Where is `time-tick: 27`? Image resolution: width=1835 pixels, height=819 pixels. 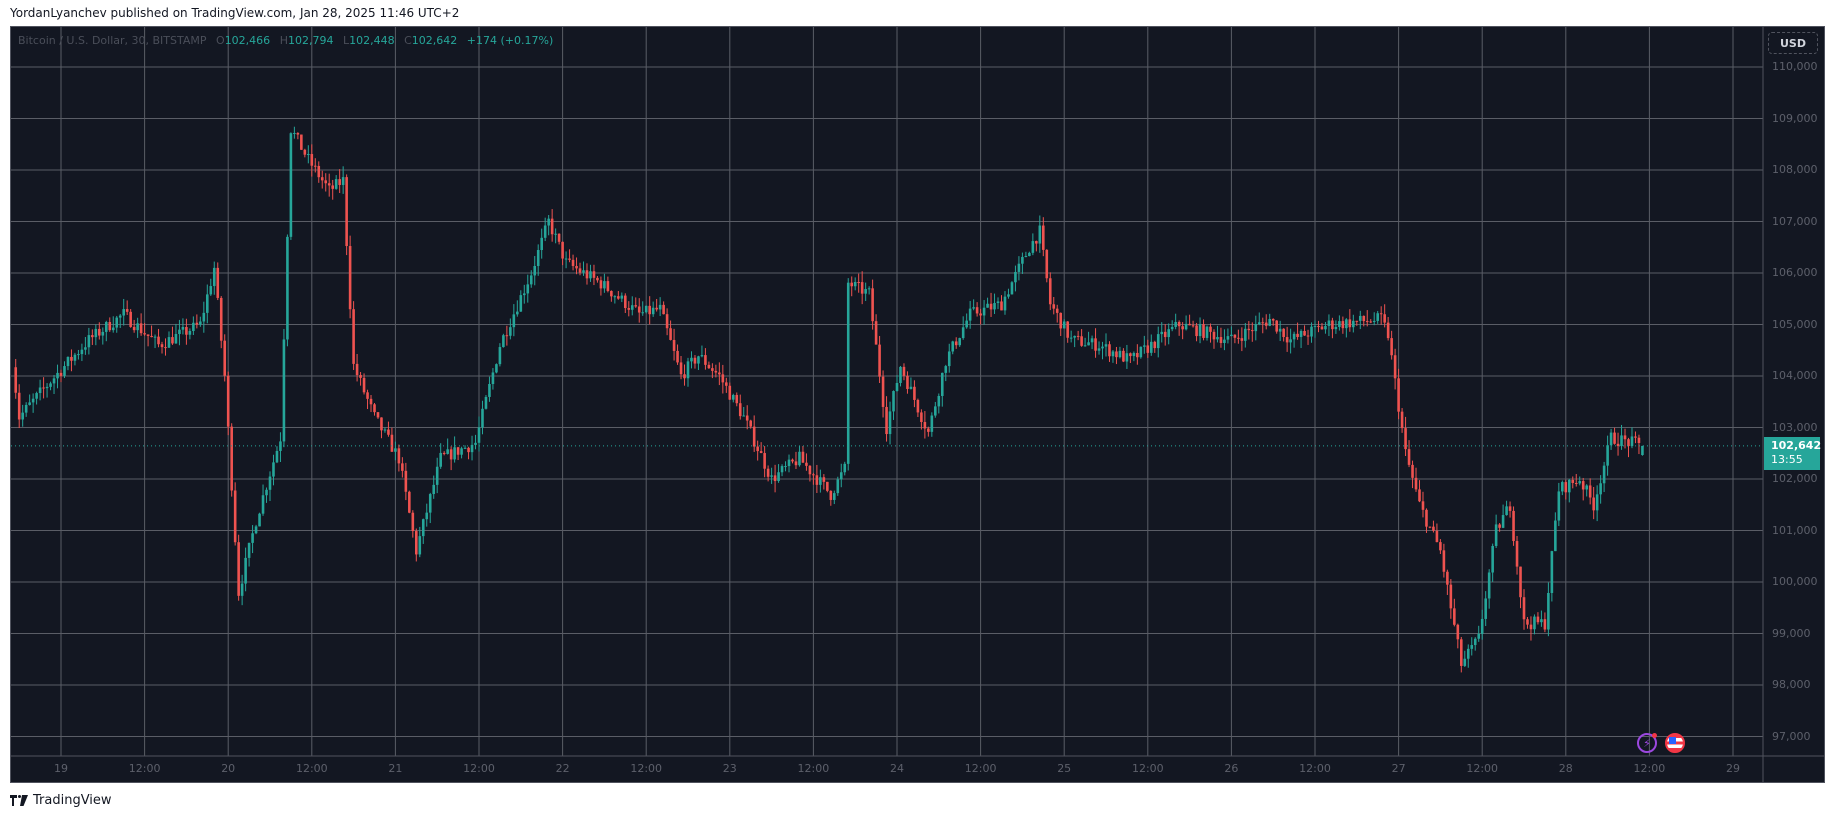 time-tick: 27 is located at coordinates (1398, 768).